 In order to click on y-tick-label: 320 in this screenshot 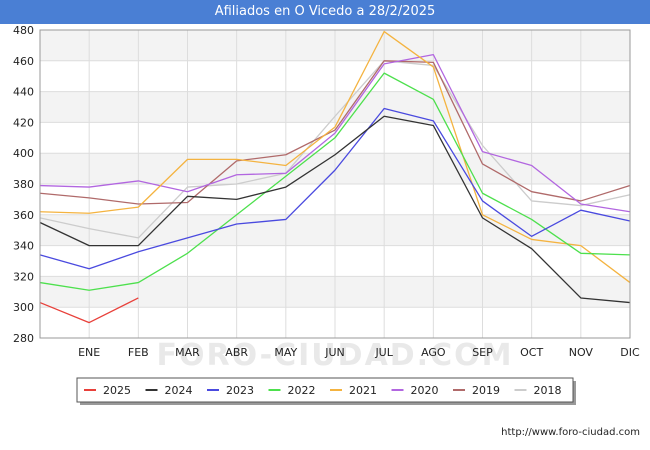, I will do `click(23, 276)`.